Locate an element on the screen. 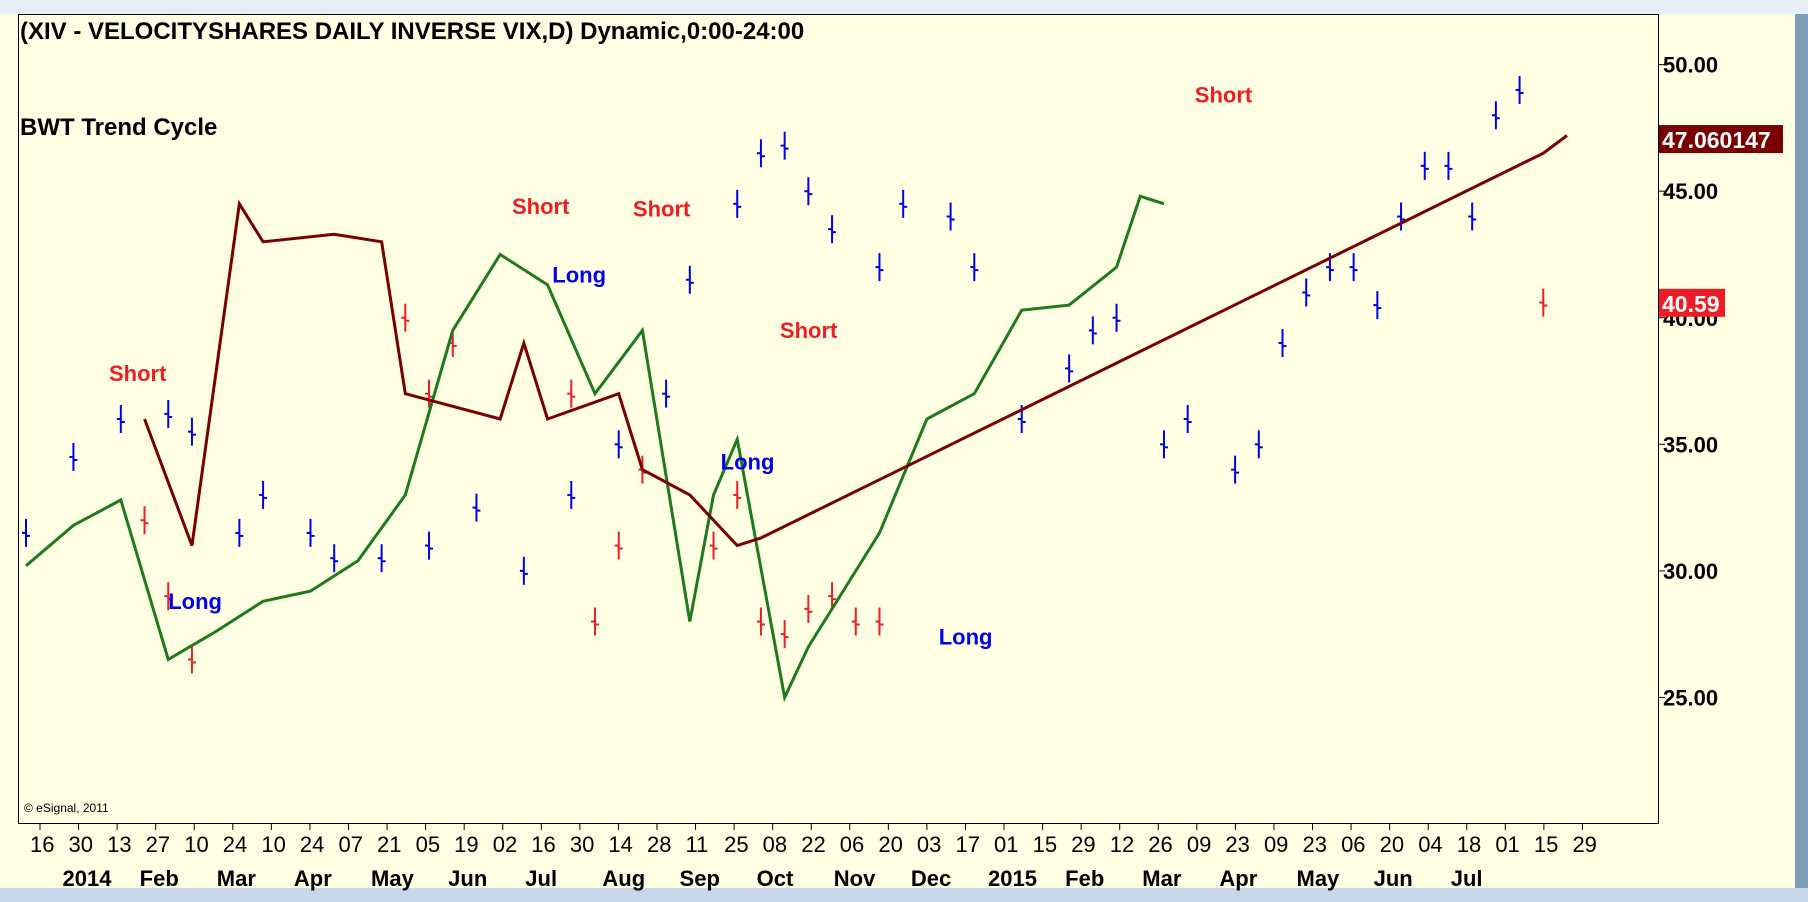 The height and width of the screenshot is (902, 1808). last-price-box is located at coordinates (1721, 139).